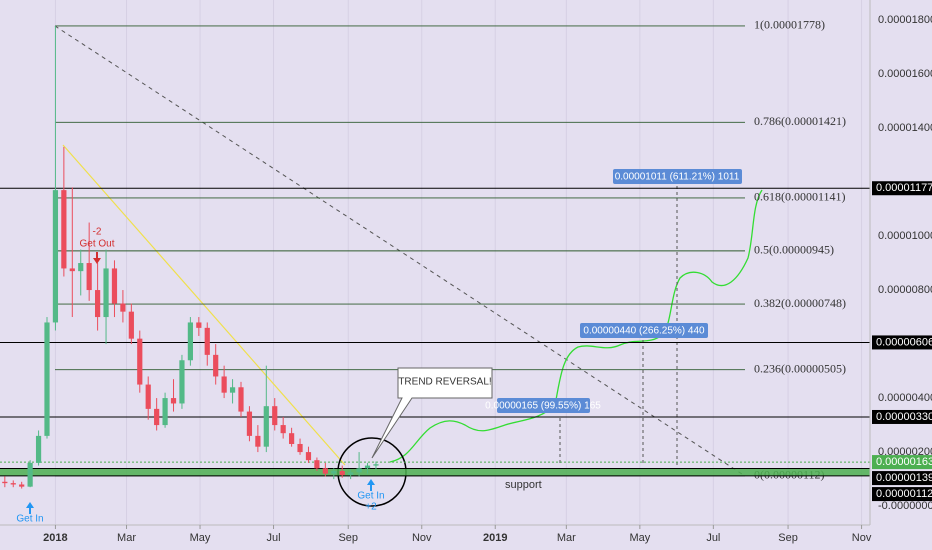 The height and width of the screenshot is (550, 932). Describe the element at coordinates (444, 382) in the screenshot. I see `callout-text: TREND REVERSAL!` at that location.